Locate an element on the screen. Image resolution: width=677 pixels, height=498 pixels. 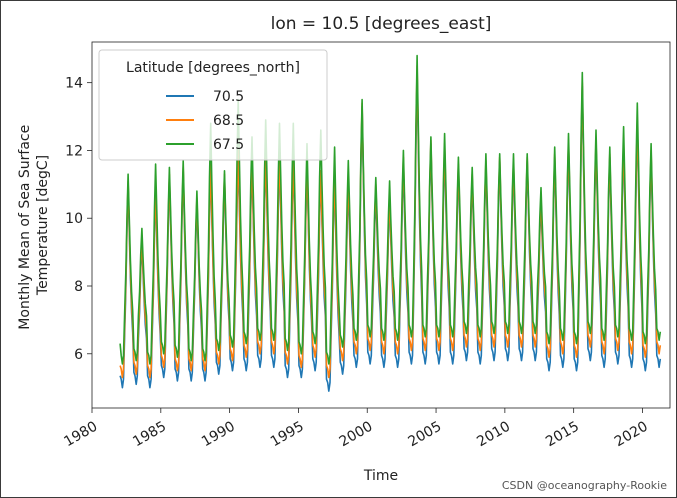
y-tick-label: 8 is located at coordinates (78, 287).